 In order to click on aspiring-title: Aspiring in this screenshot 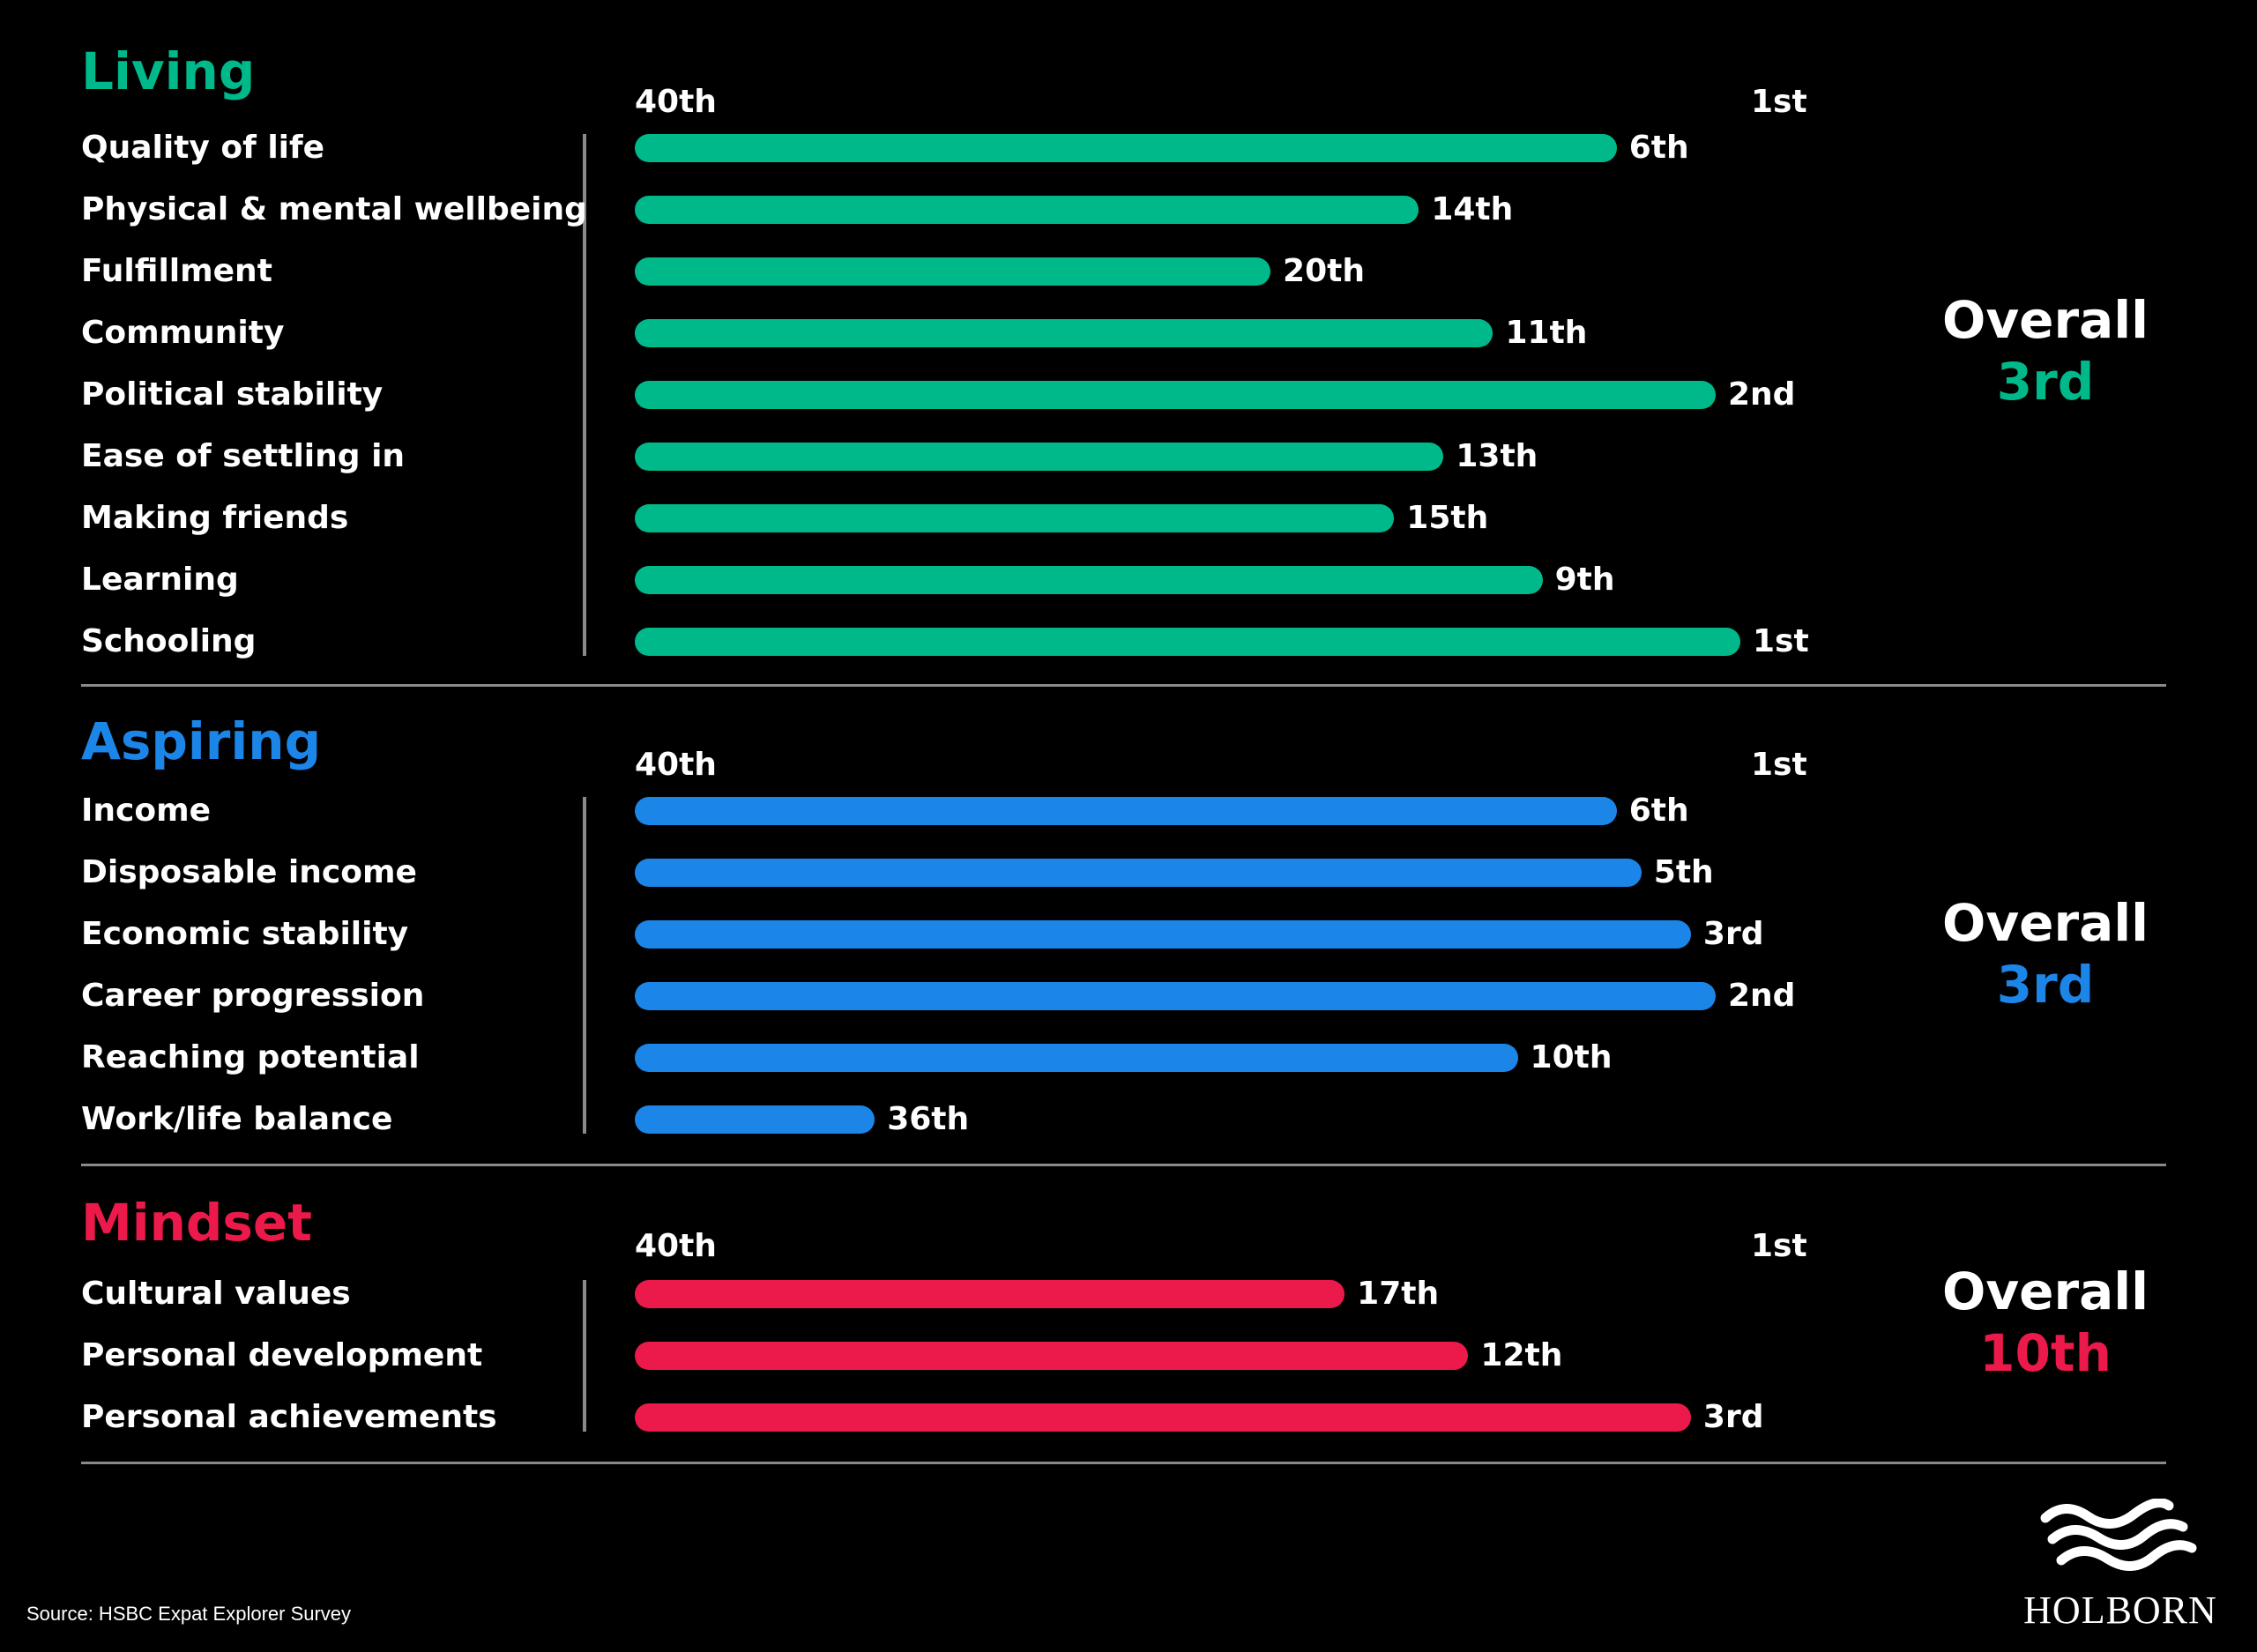, I will do `click(201, 741)`.